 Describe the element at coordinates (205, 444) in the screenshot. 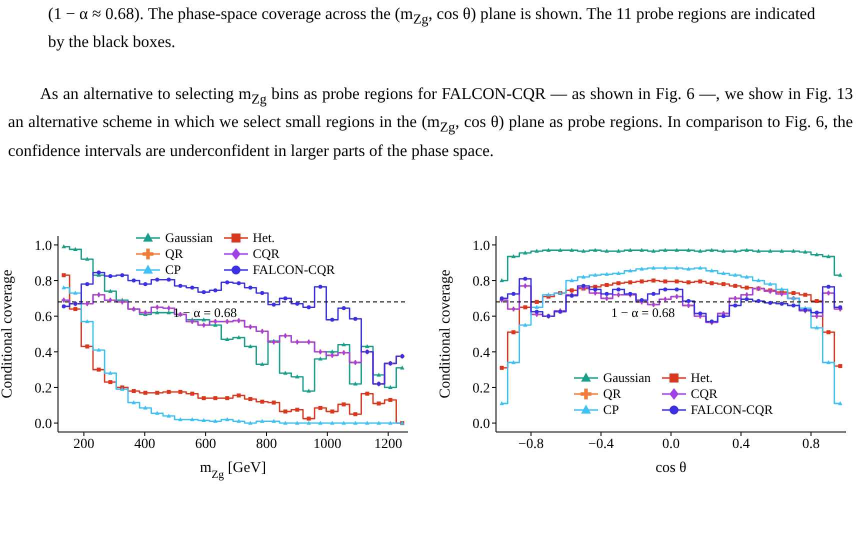

I see `x-tick-label: 600` at that location.